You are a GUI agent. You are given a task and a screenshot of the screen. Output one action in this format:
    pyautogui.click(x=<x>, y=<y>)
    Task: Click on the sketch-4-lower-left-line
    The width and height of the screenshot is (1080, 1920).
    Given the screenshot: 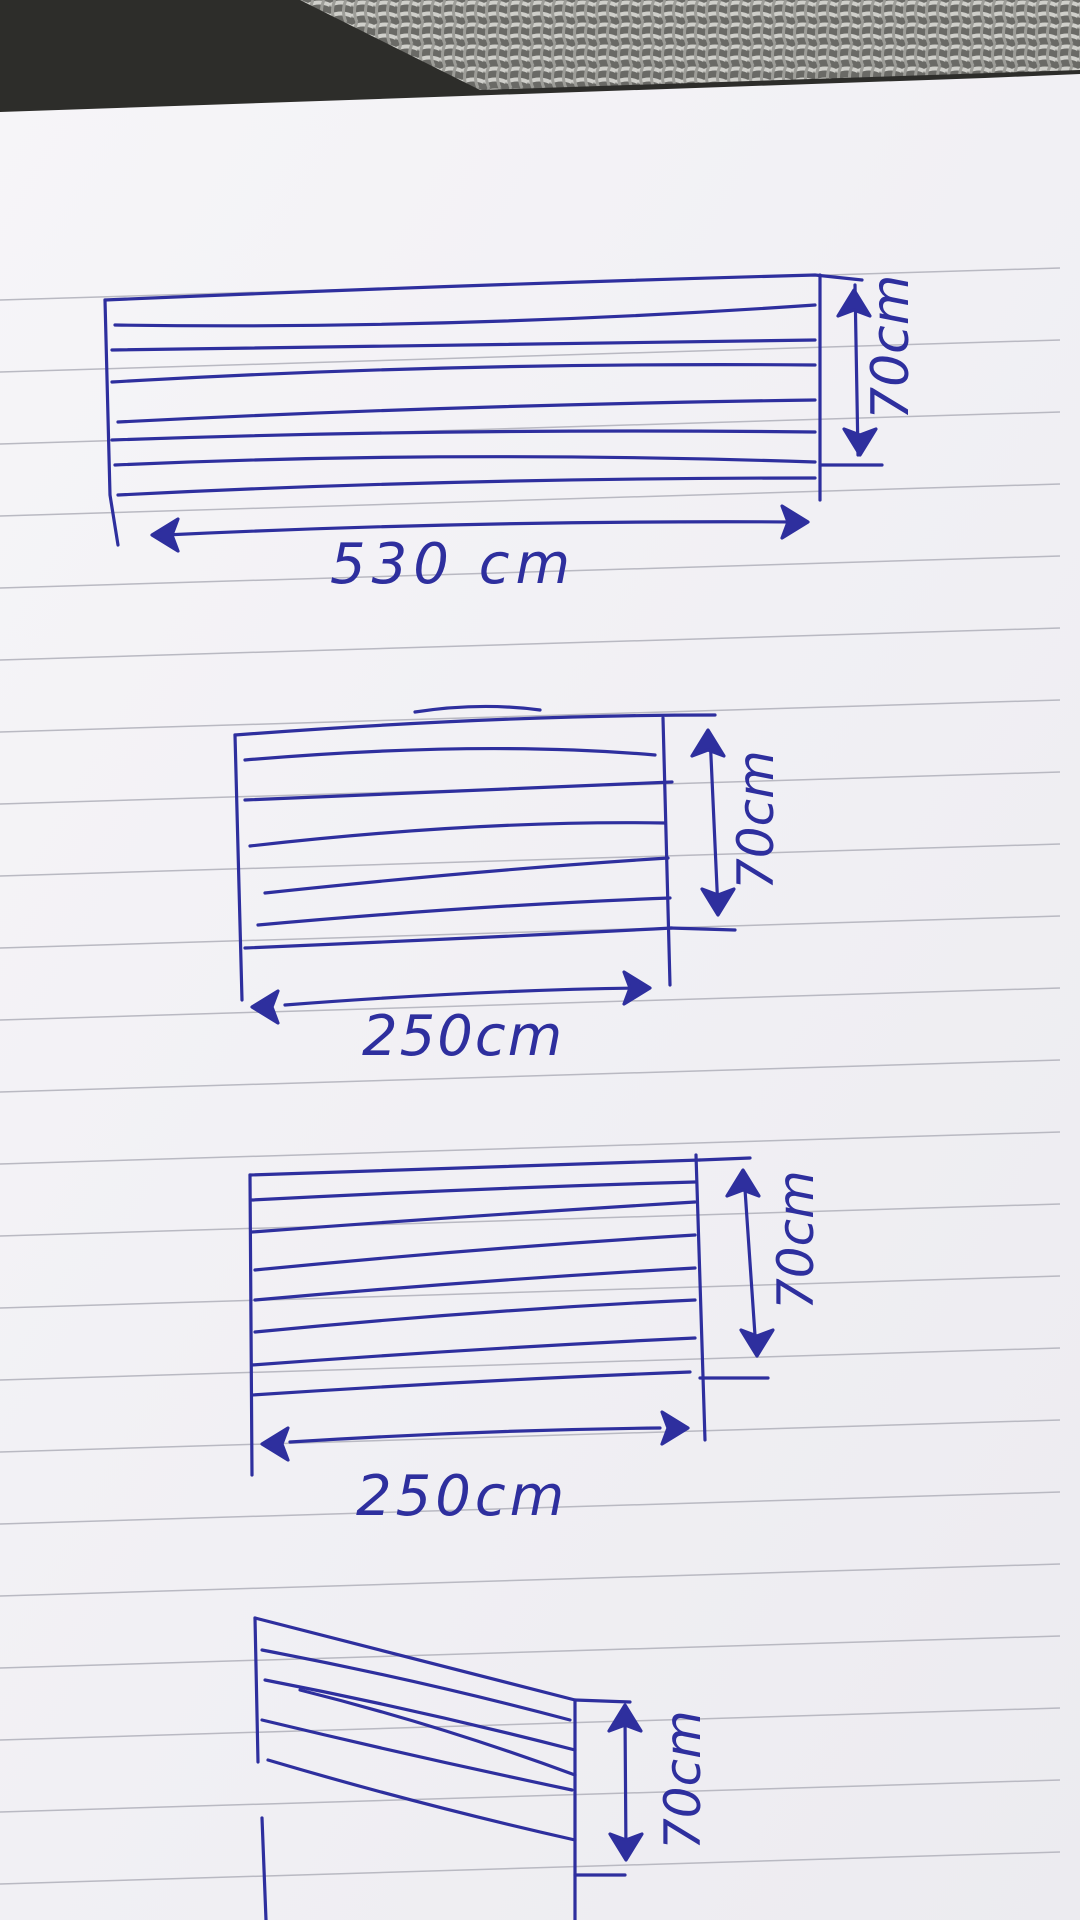 What is the action you would take?
    pyautogui.click(x=264, y=1868)
    